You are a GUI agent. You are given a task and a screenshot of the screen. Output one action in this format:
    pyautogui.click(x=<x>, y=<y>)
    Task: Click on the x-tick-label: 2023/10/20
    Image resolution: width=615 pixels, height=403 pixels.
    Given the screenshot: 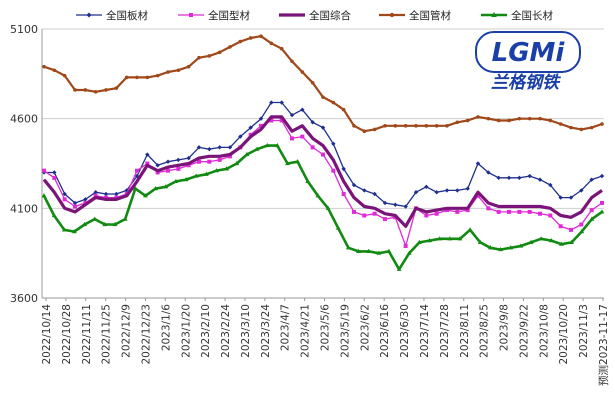 What is the action you would take?
    pyautogui.click(x=564, y=334)
    